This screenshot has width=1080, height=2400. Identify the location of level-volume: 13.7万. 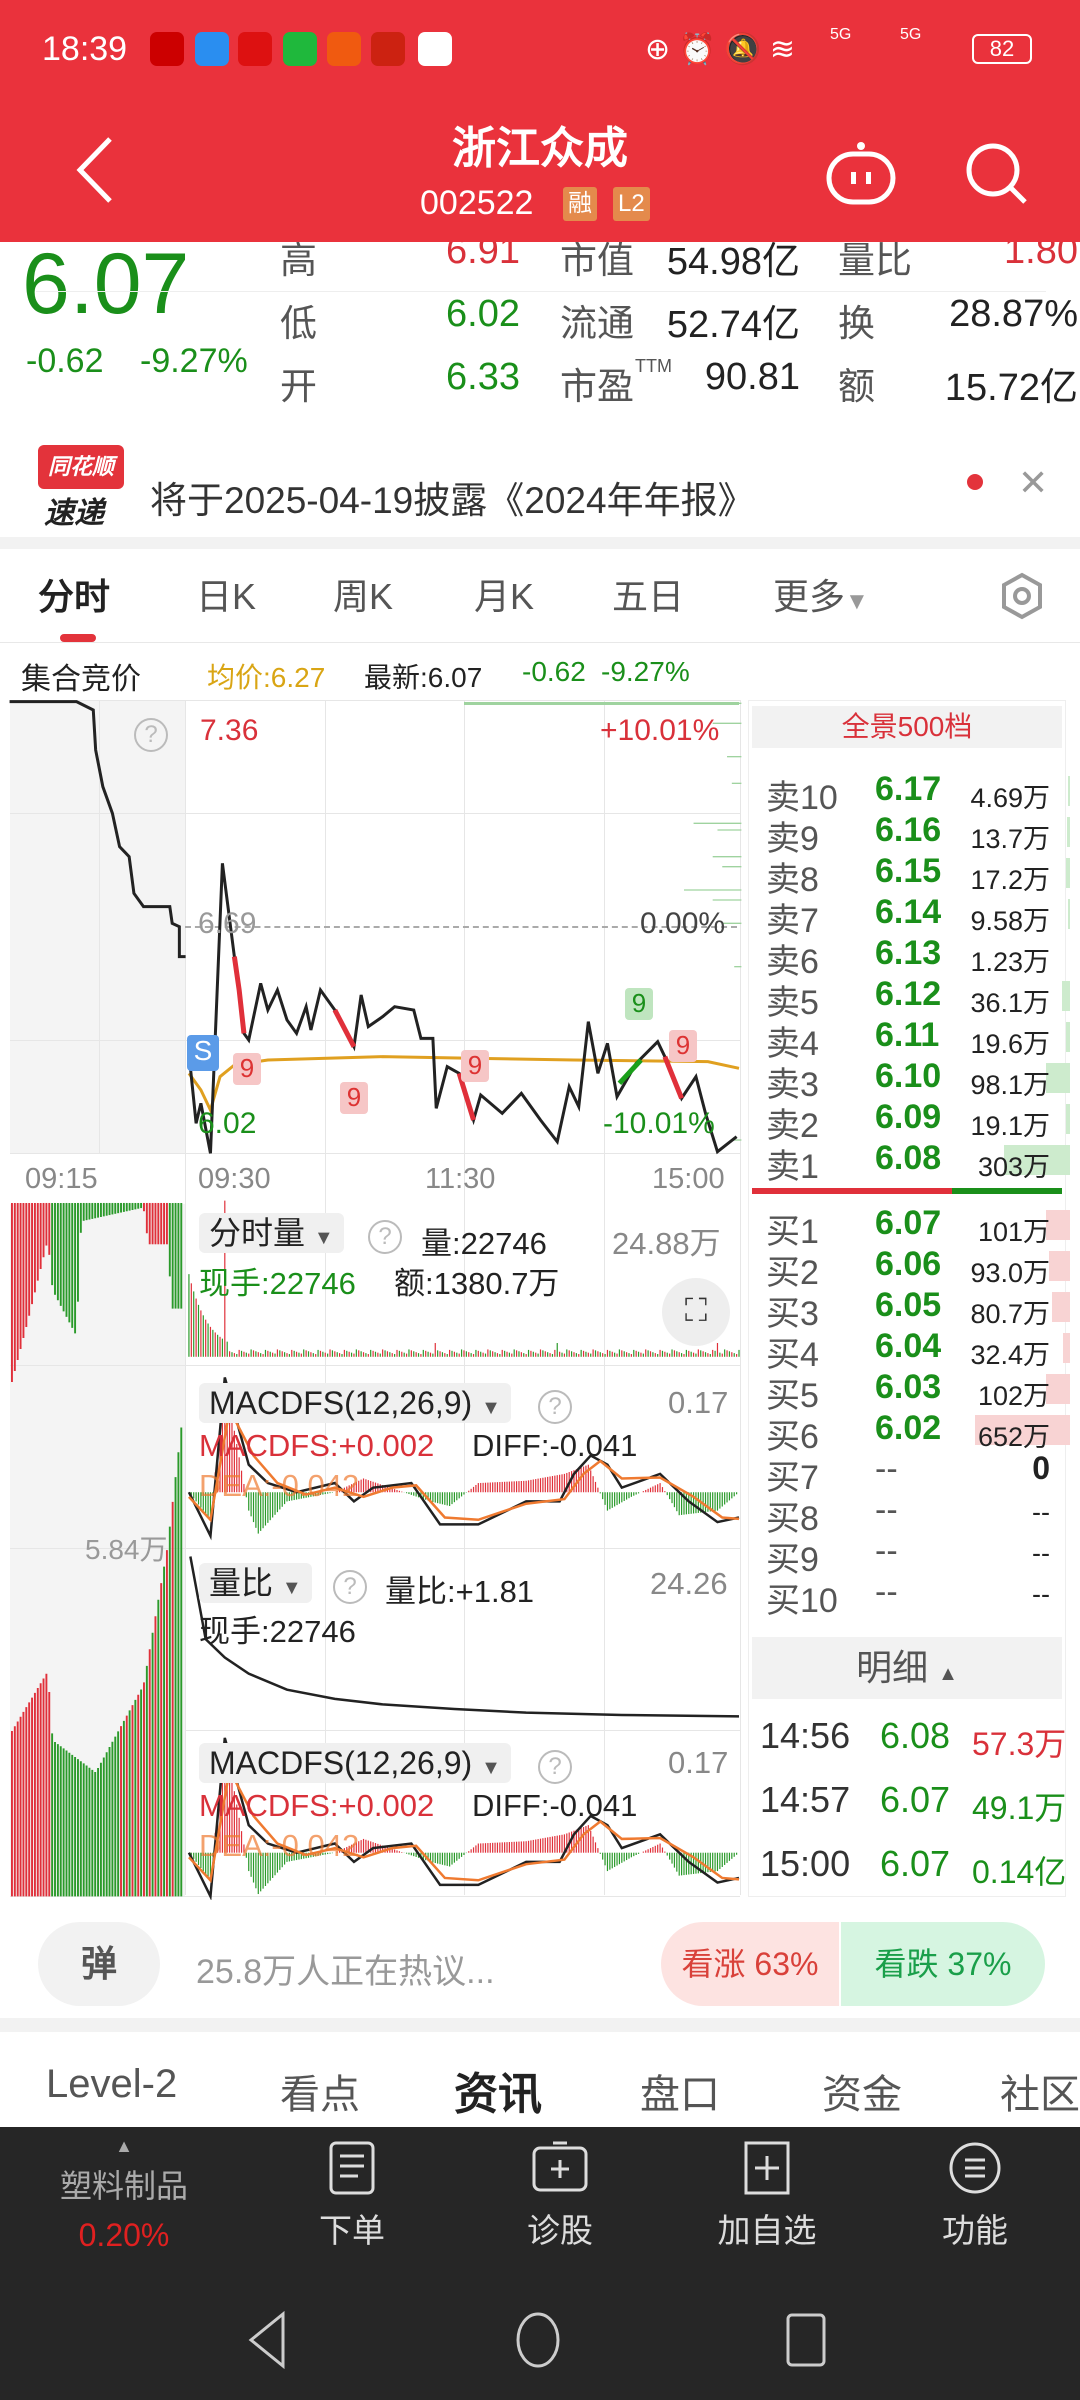
(1010, 839).